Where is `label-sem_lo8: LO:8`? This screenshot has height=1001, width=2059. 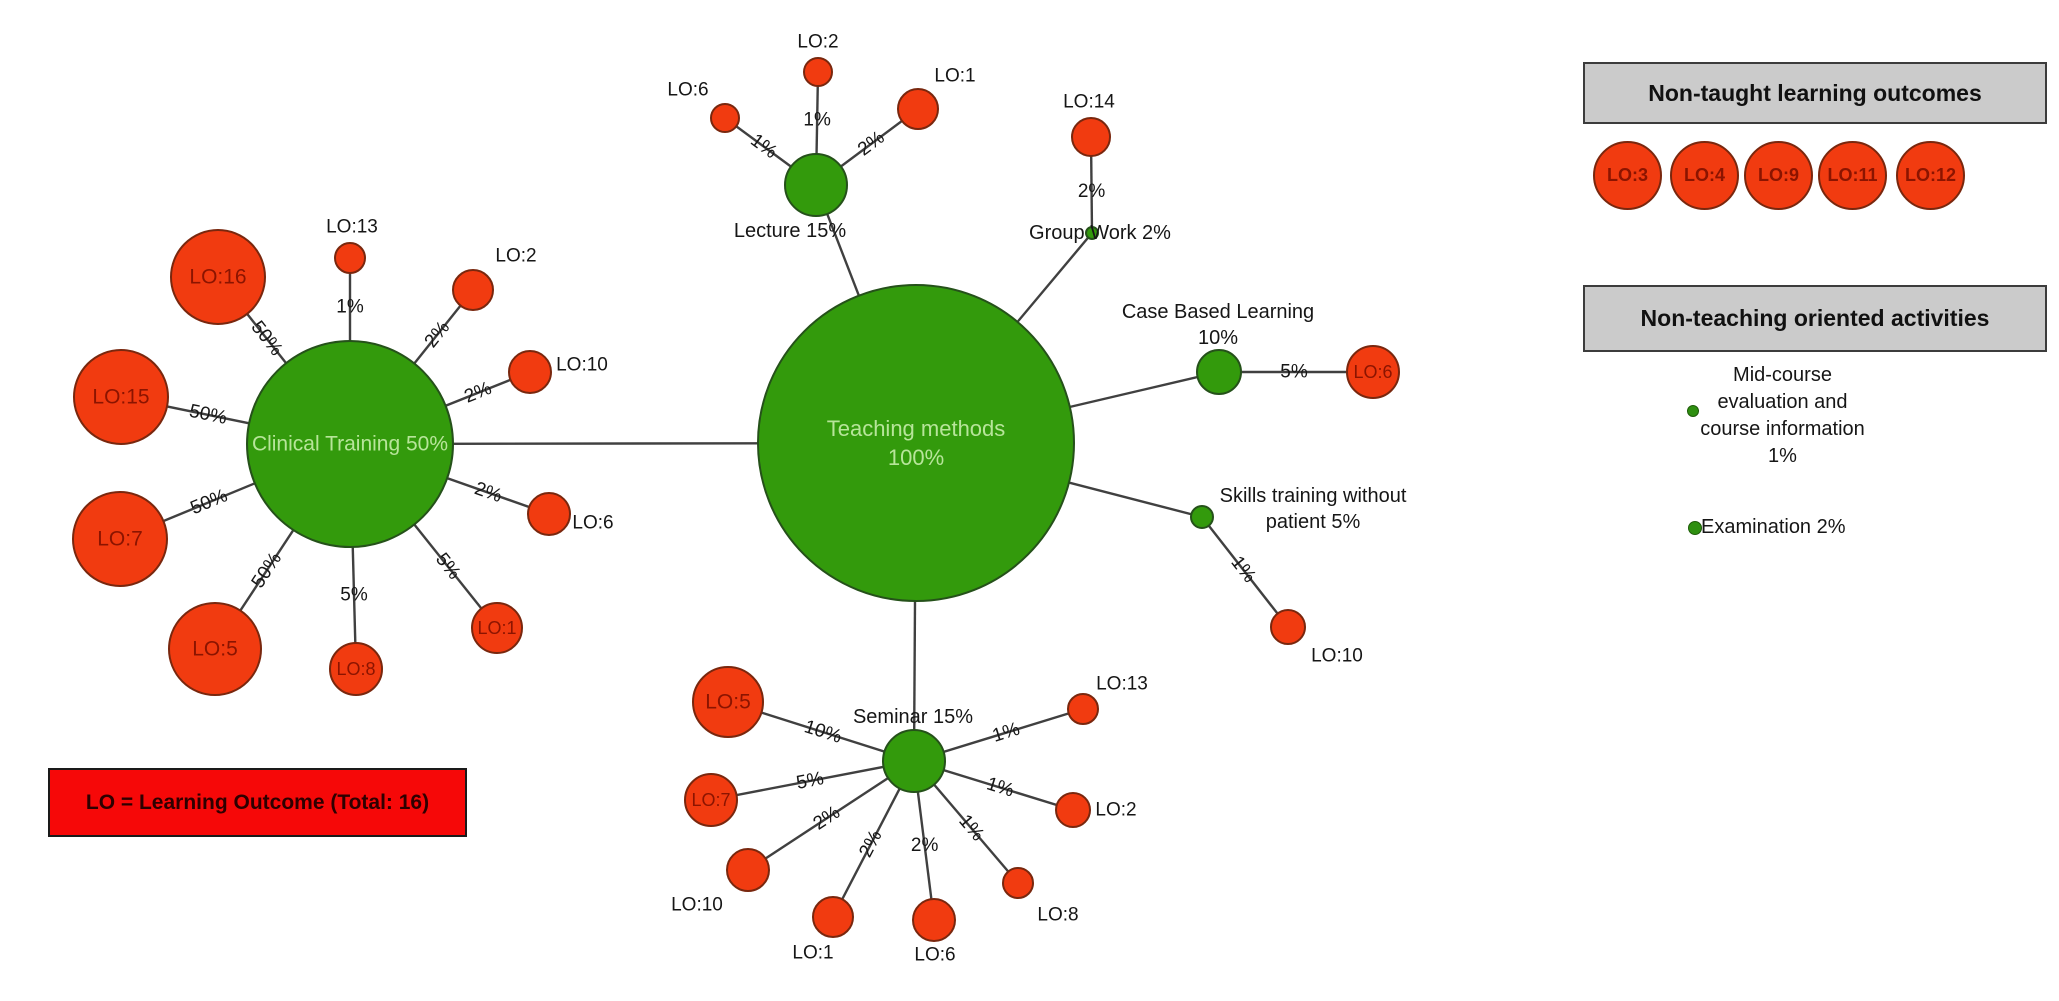
label-sem_lo8: LO:8 is located at coordinates (1057, 915).